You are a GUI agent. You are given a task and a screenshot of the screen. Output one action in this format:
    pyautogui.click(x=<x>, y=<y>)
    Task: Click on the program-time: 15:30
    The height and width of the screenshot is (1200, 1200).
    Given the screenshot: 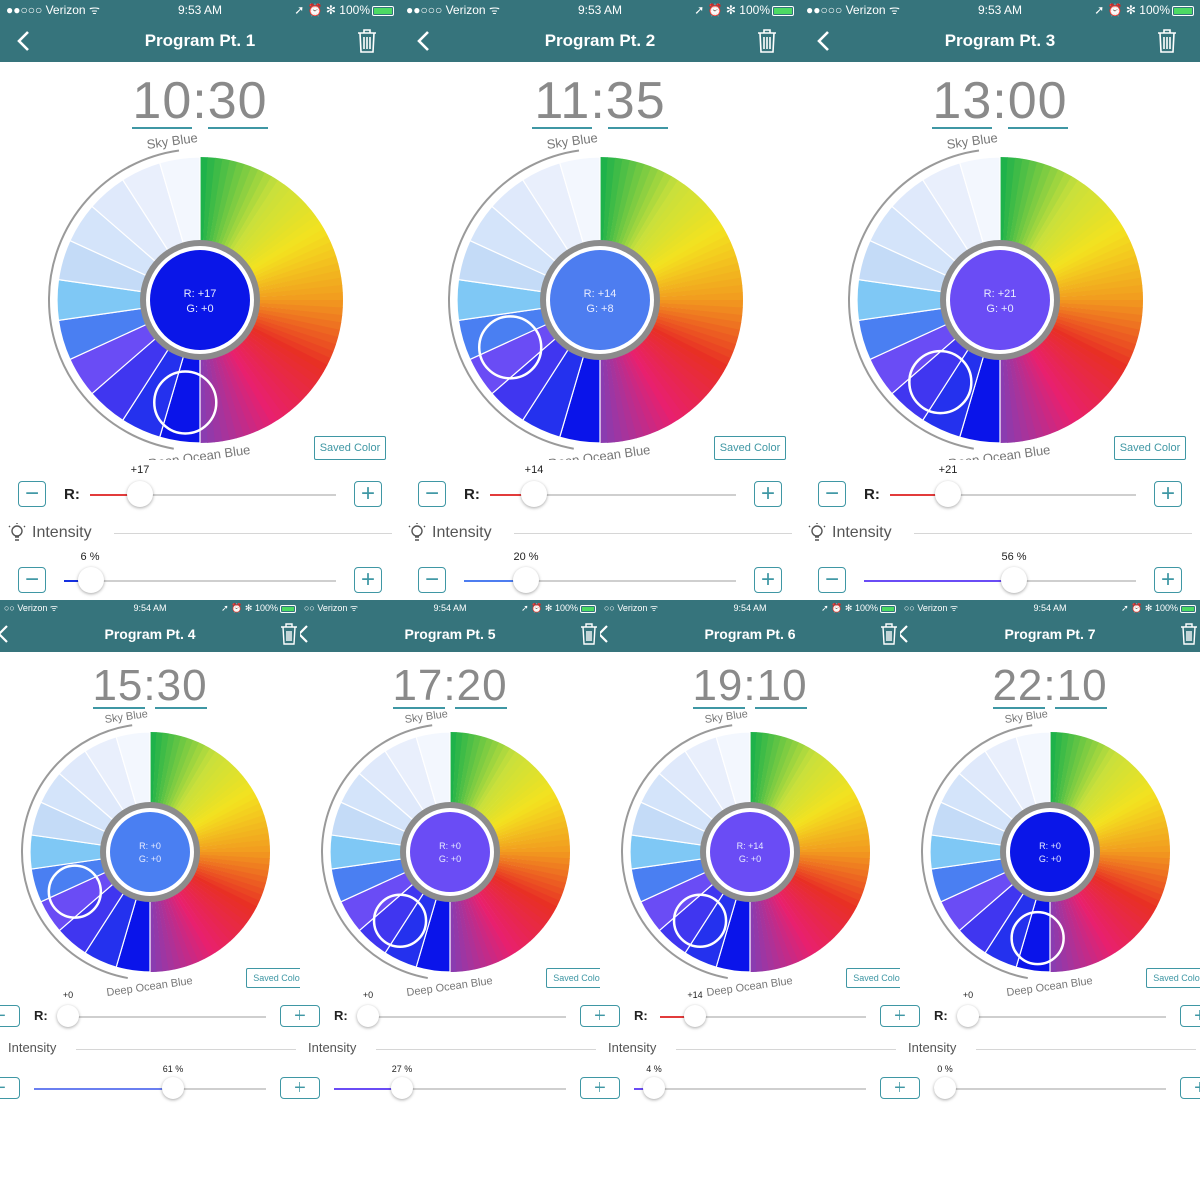 What is the action you would take?
    pyautogui.click(x=150, y=685)
    